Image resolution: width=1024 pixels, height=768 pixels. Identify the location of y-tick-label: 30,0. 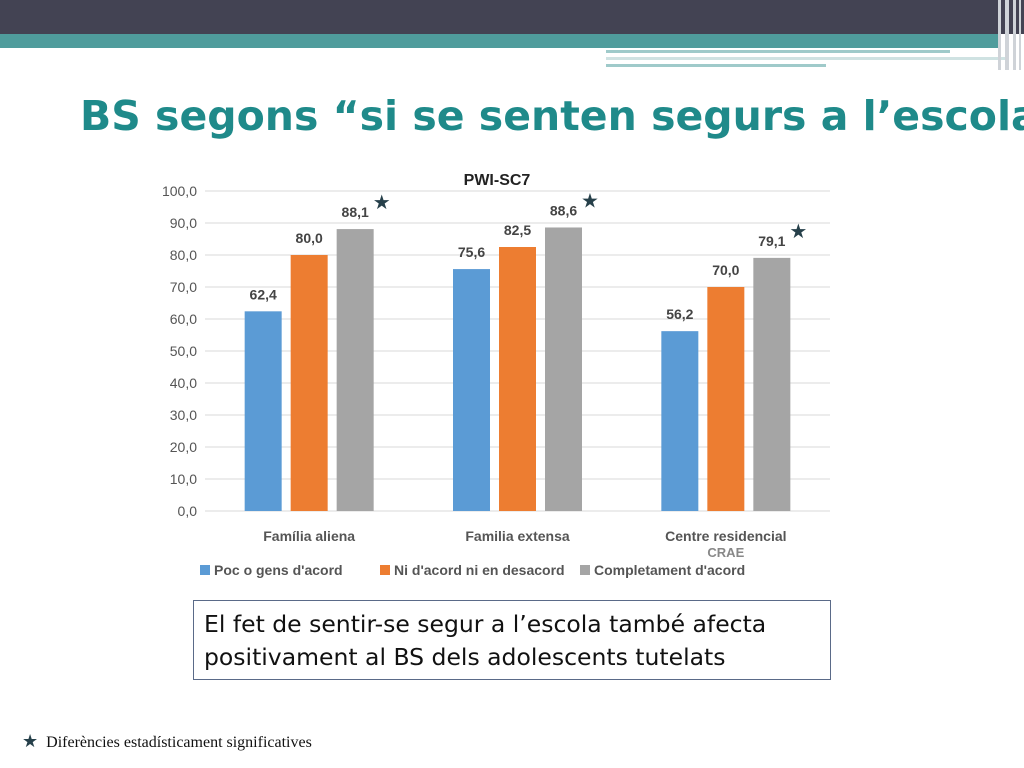
(183, 415).